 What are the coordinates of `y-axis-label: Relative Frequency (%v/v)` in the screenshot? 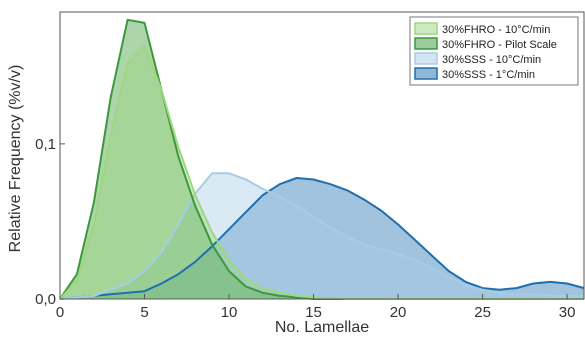 It's located at (15, 159).